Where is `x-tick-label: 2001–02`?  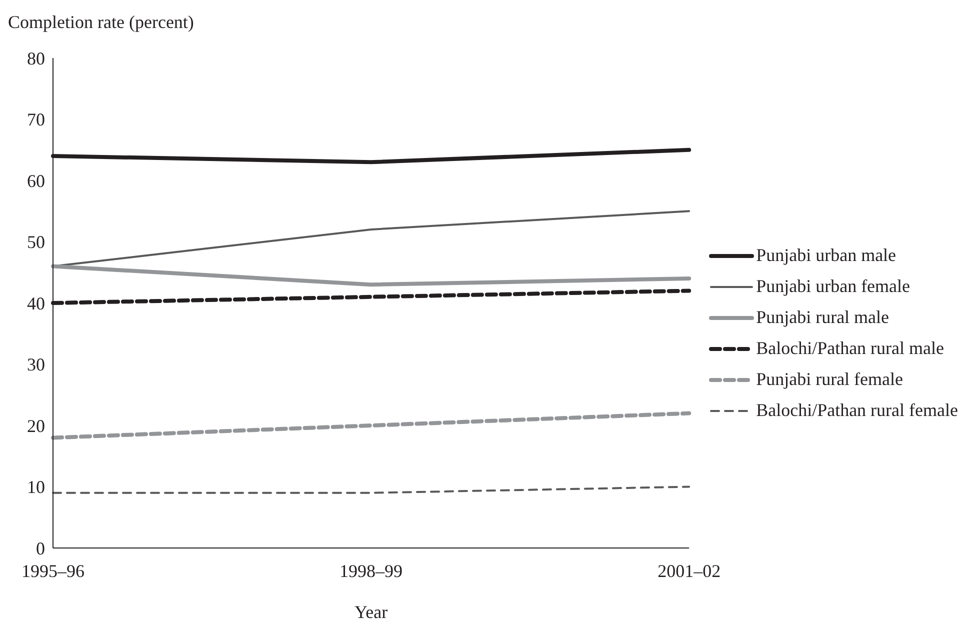
x-tick-label: 2001–02 is located at coordinates (689, 570).